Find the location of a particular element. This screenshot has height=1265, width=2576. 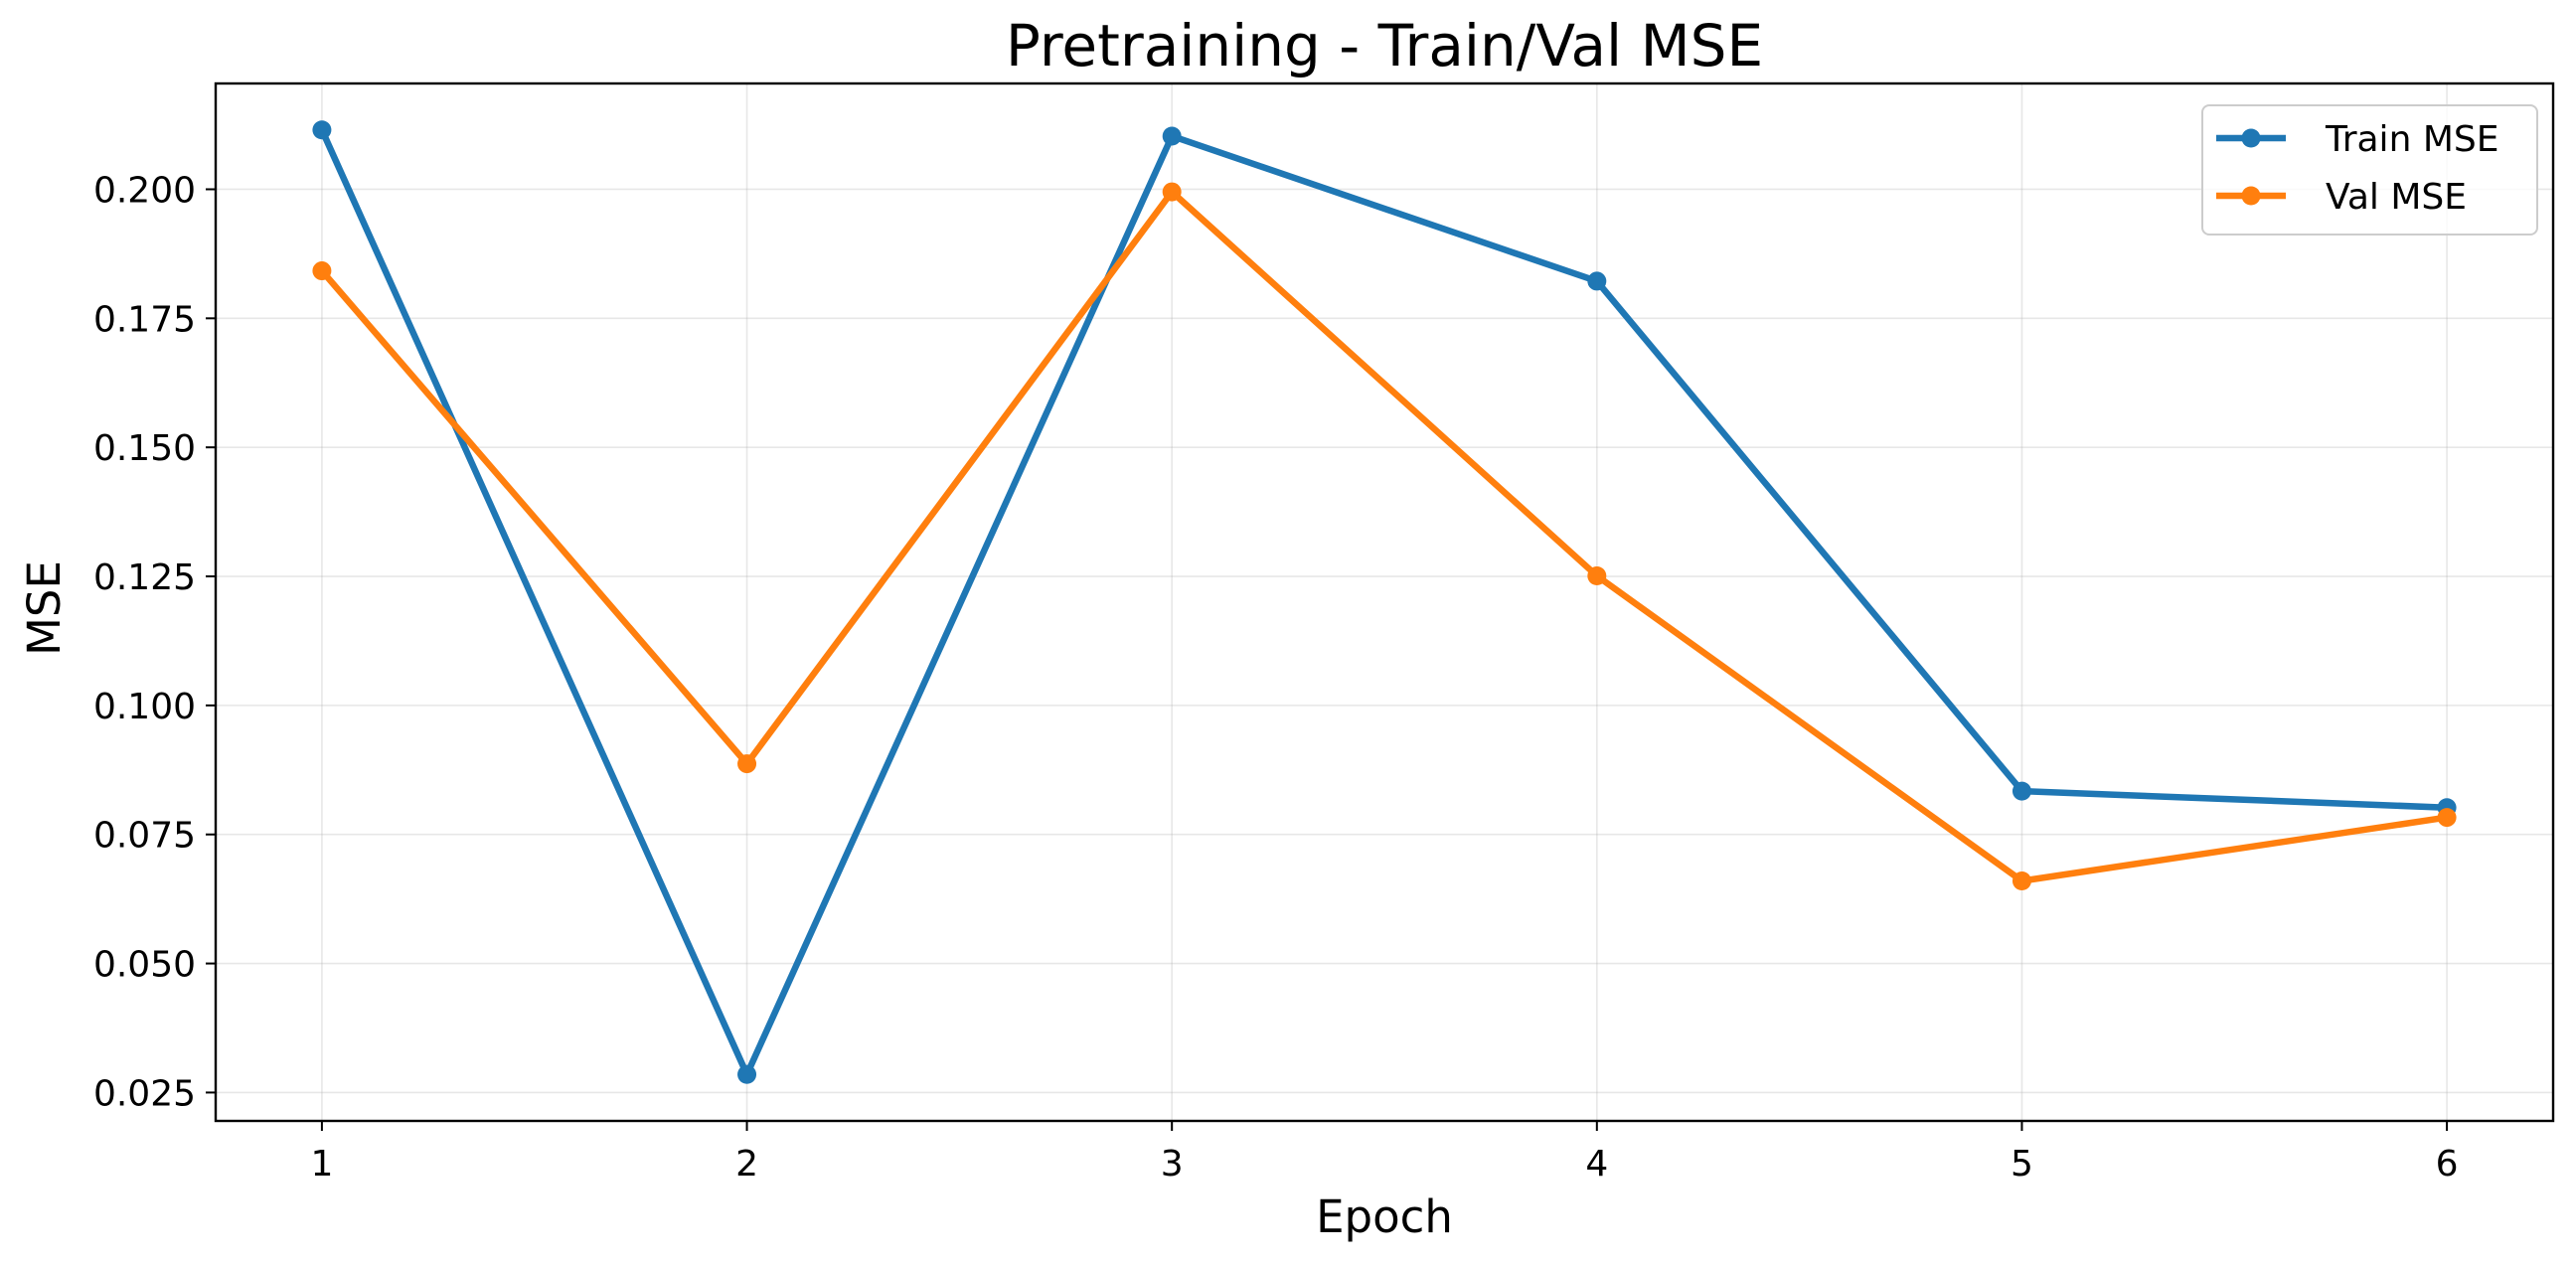

chart-title: Pretraining - Train/Val MSE is located at coordinates (1384, 45).